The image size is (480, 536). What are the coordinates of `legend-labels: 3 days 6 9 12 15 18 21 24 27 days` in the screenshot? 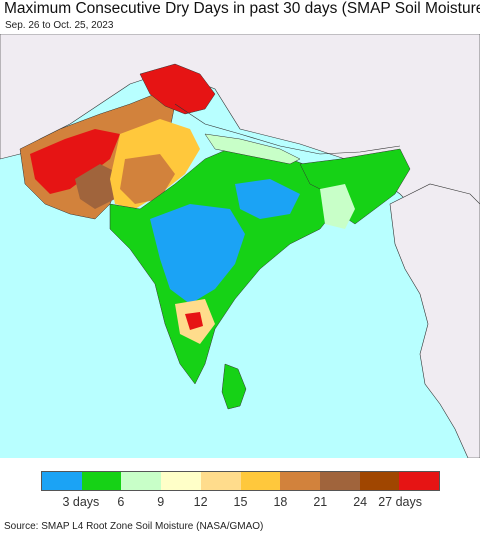 It's located at (240, 503).